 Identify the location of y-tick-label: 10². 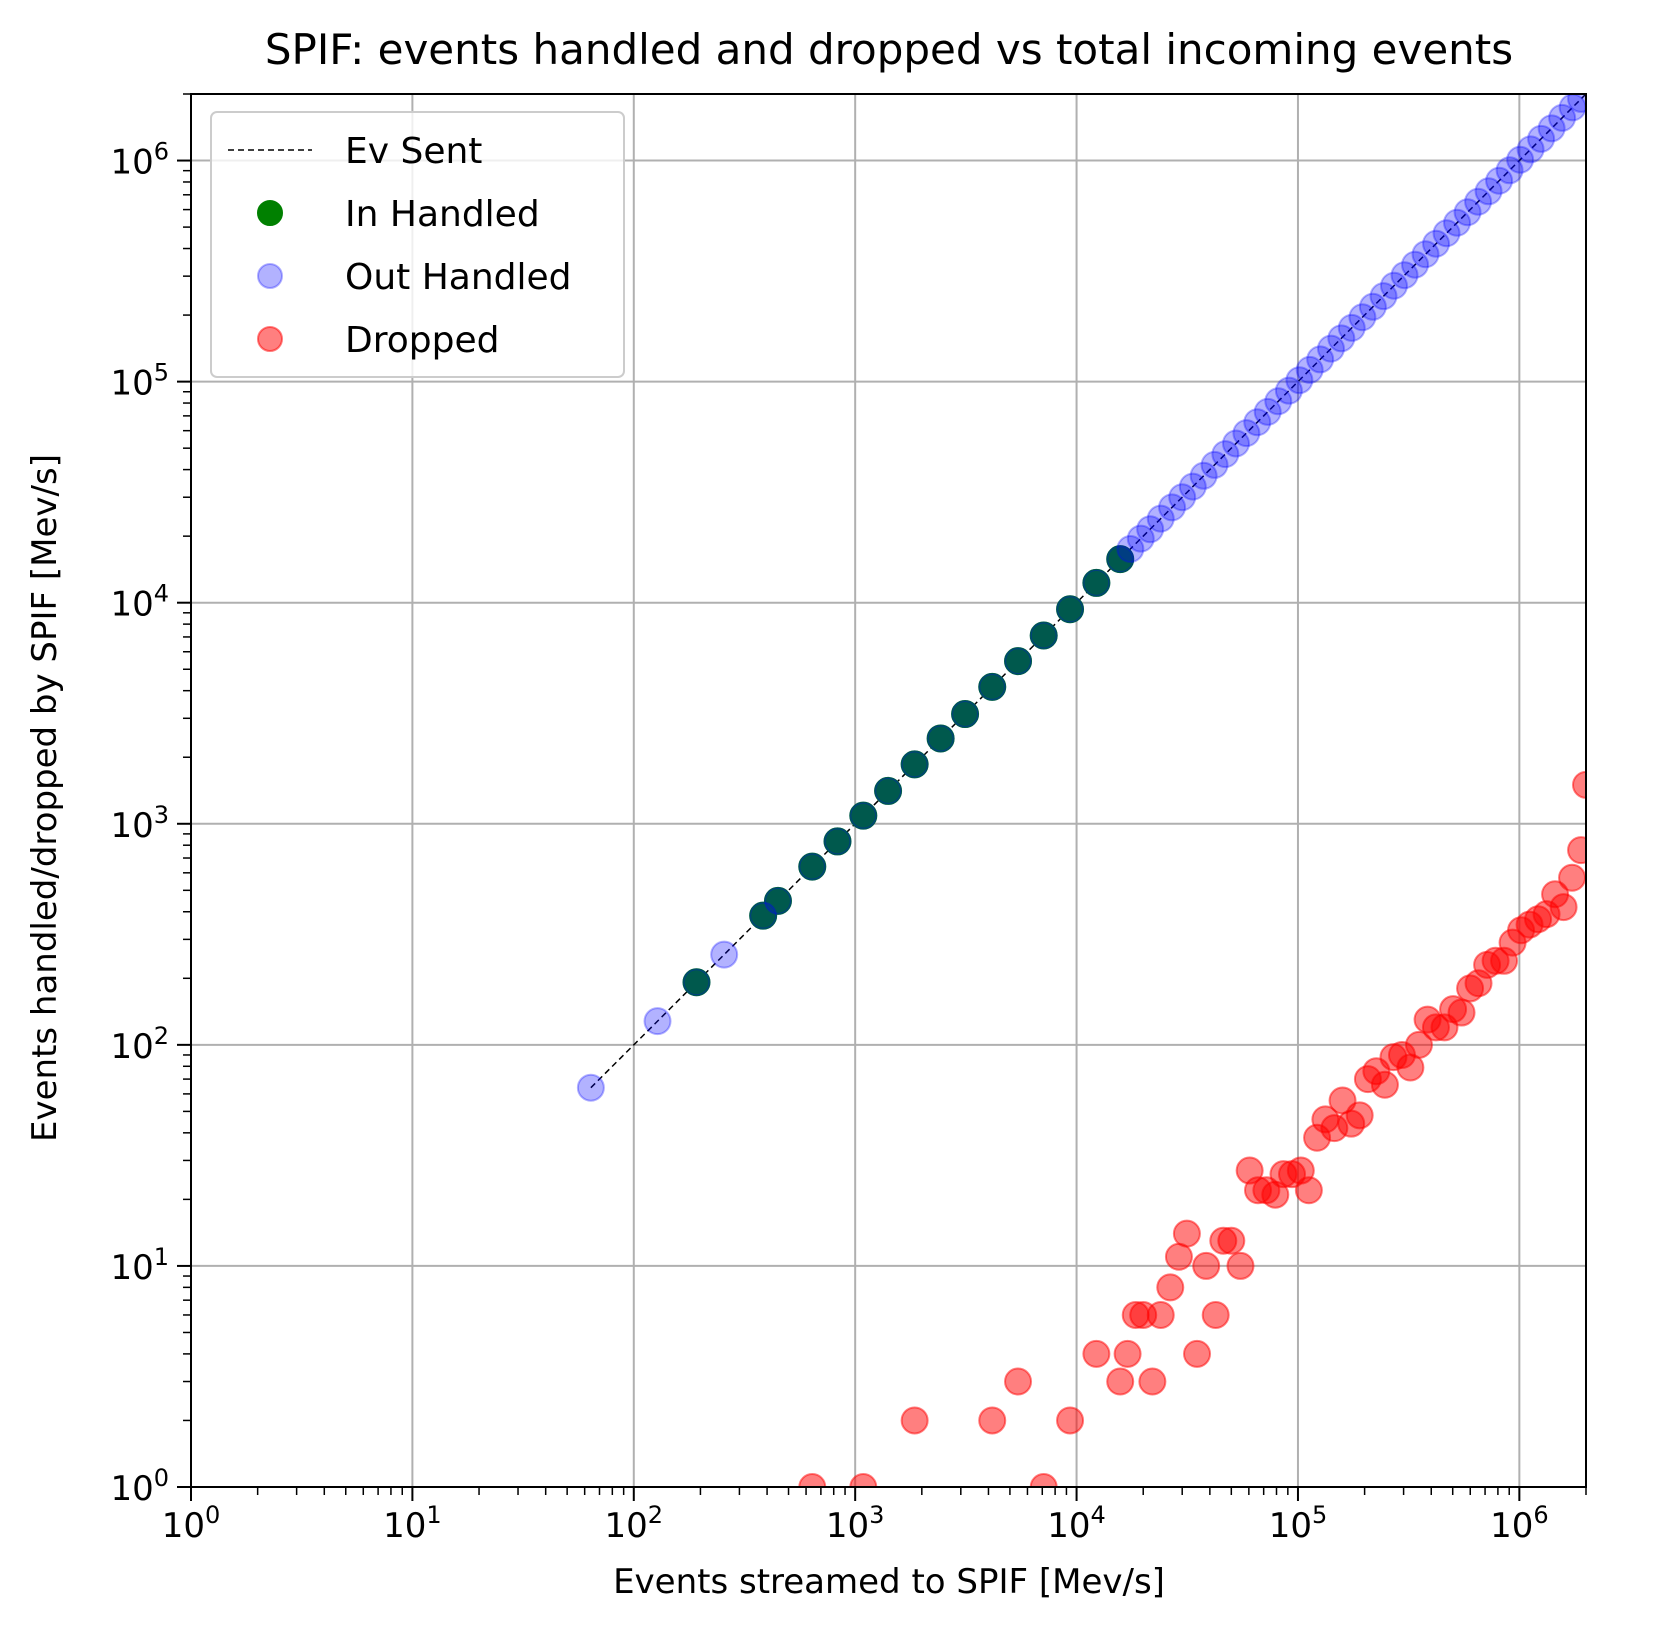
(139, 1044).